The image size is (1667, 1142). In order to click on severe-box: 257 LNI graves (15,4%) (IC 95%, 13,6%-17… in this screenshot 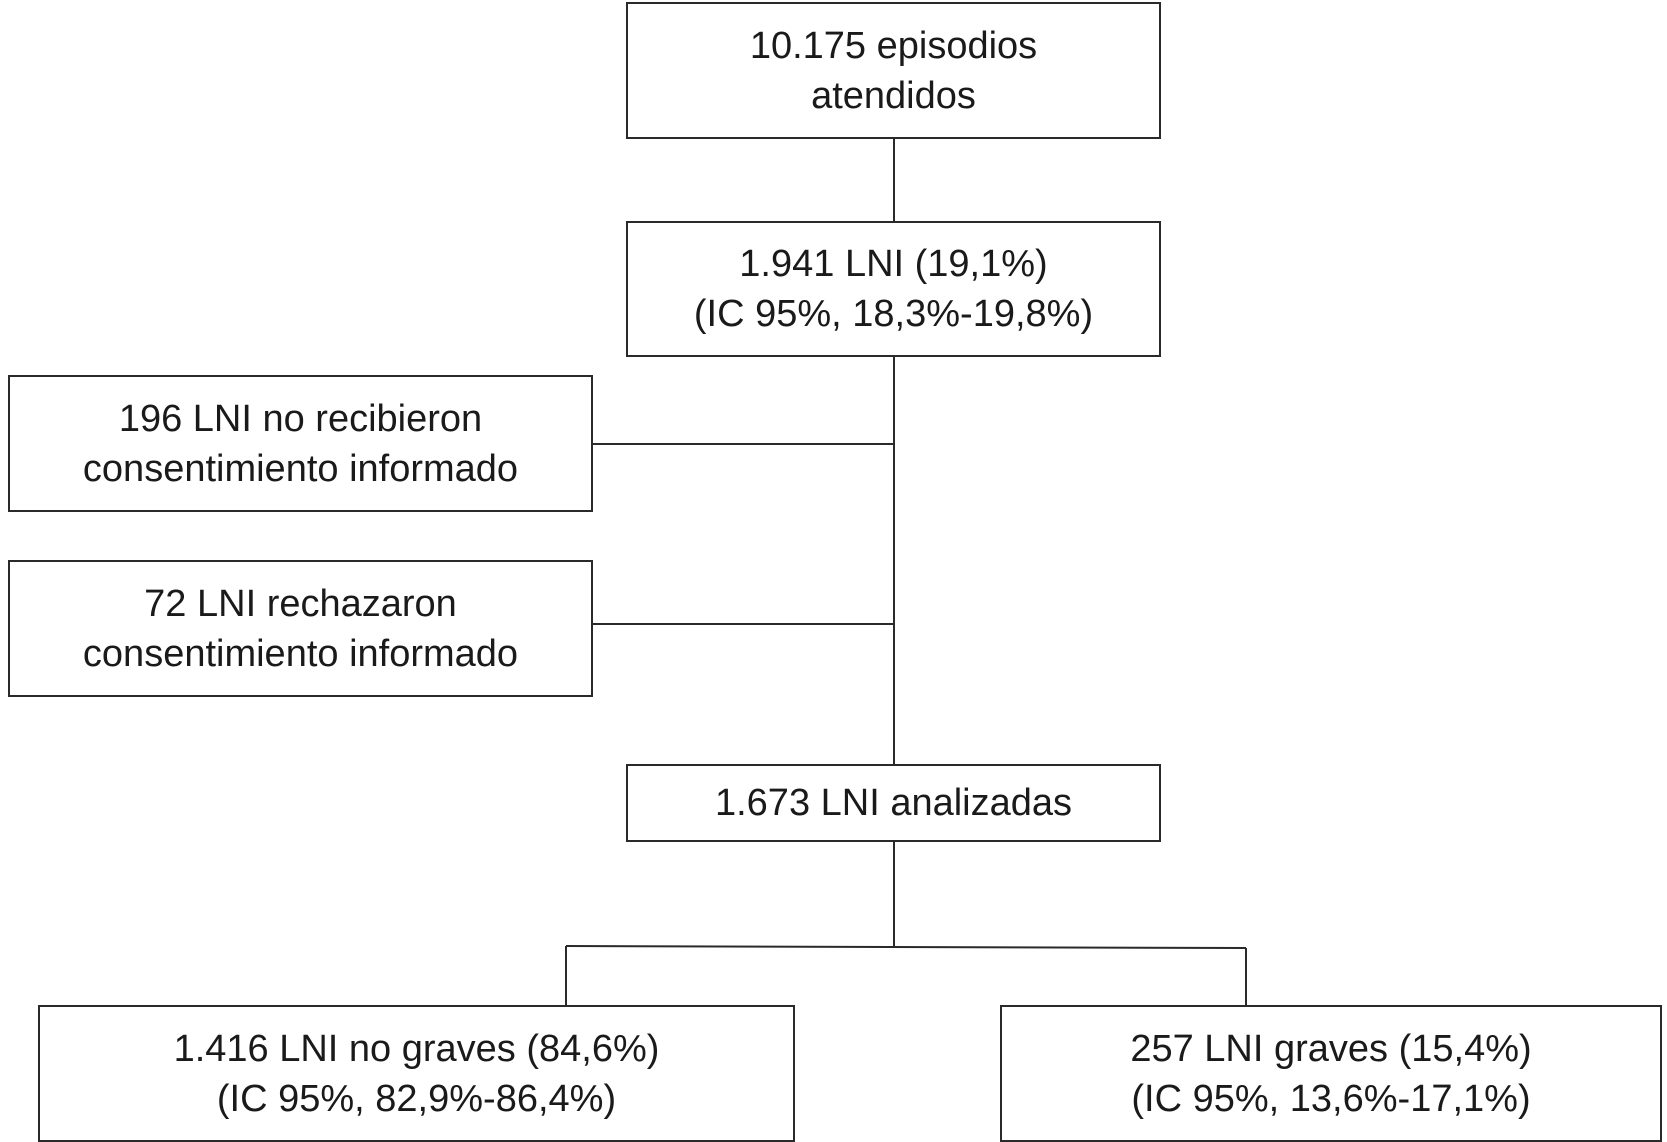, I will do `click(1331, 1073)`.